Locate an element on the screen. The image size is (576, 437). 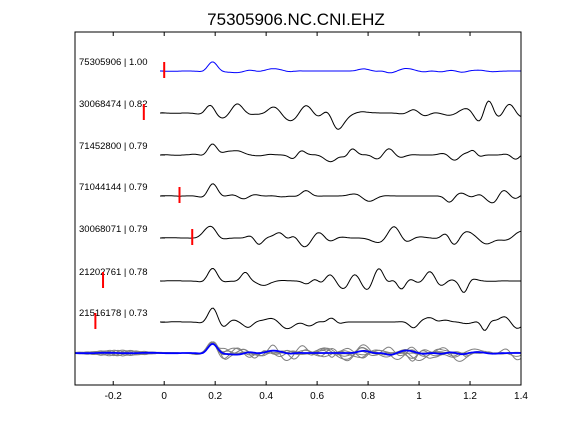
trace-label: 30068474 | 0.82 is located at coordinates (113, 104).